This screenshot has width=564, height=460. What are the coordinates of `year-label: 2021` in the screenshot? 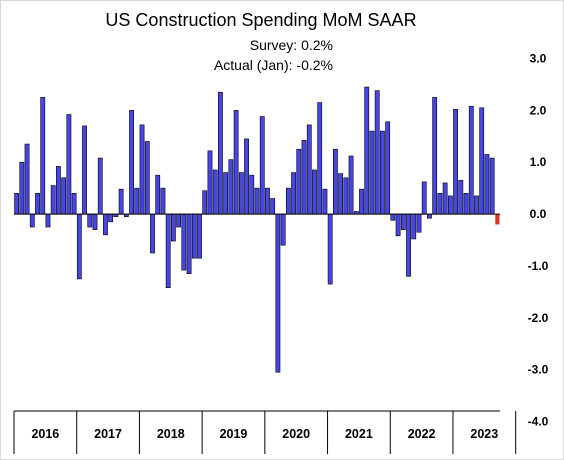 It's located at (359, 434).